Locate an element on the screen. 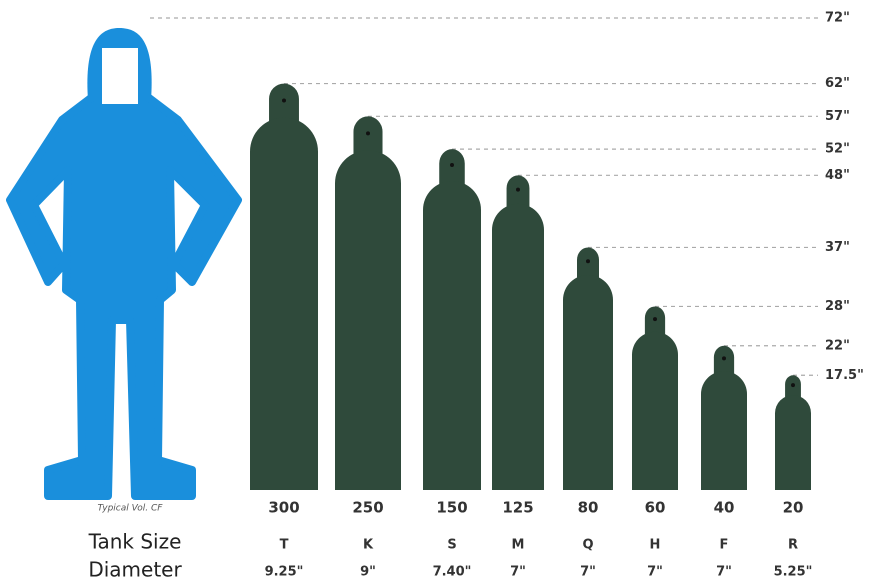 The width and height of the screenshot is (875, 584). height-label: 52" is located at coordinates (837, 149).